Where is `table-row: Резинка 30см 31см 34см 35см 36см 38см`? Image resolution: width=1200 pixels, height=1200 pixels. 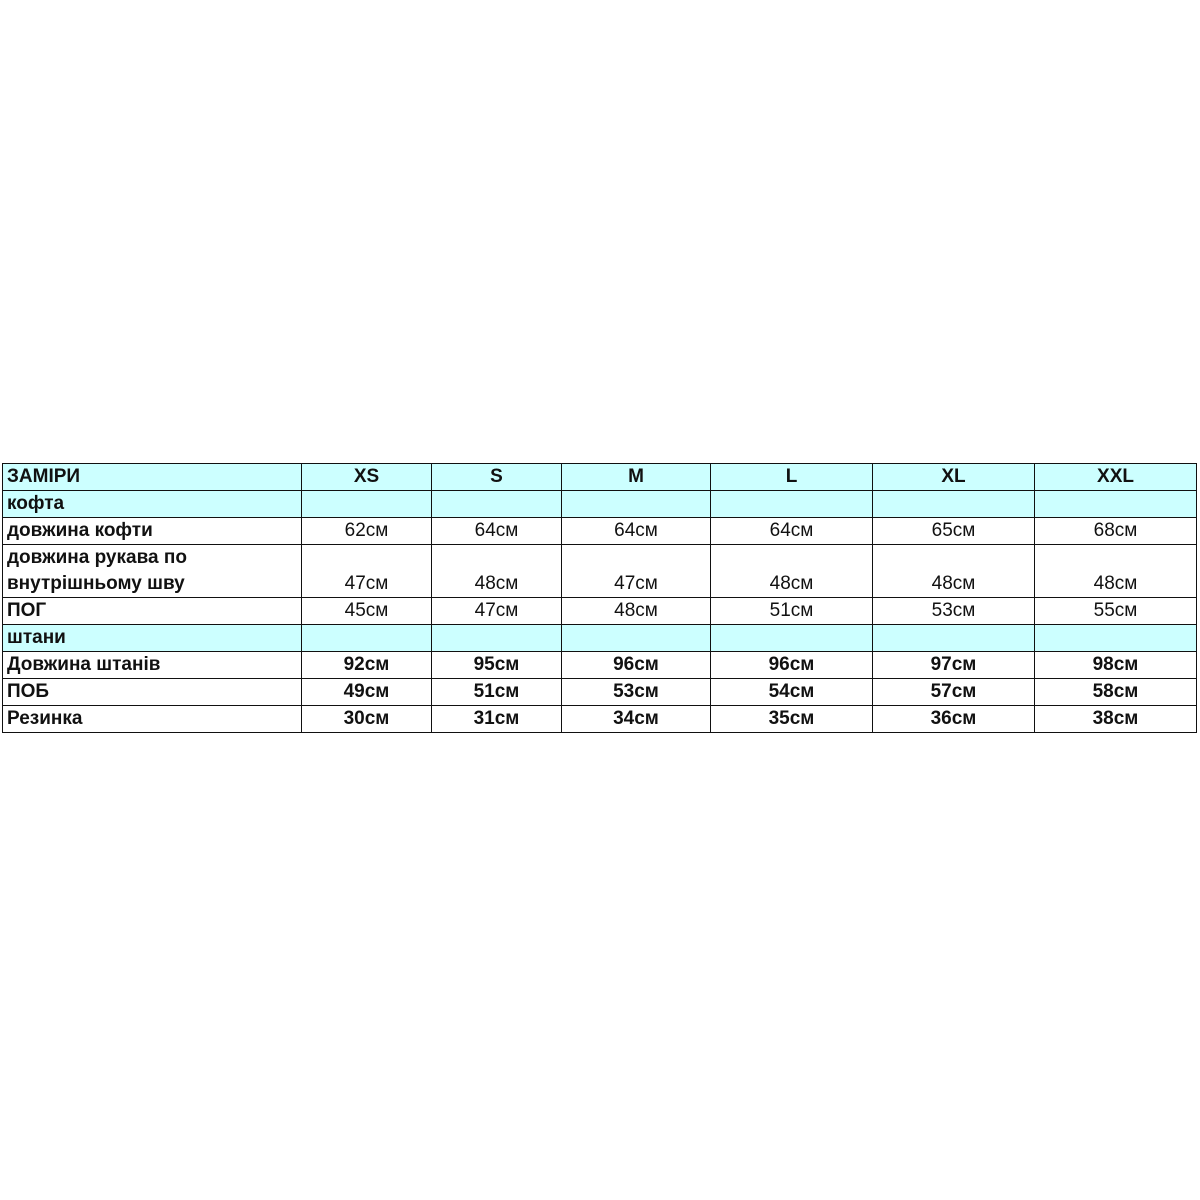
table-row: Резинка 30см 31см 34см 35см 36см 38см is located at coordinates (599, 719).